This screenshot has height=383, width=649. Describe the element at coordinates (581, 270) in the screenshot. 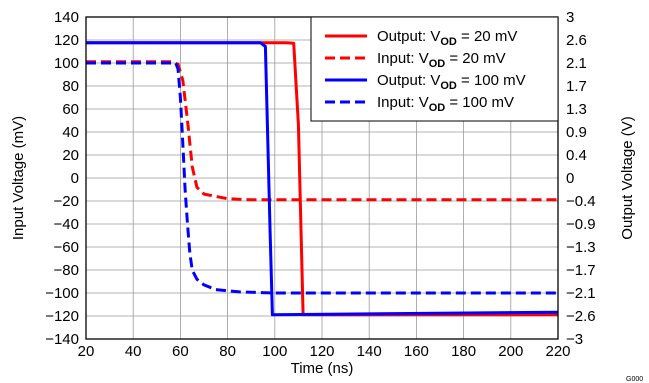

I see `y-right-tick-label: −1.7` at that location.